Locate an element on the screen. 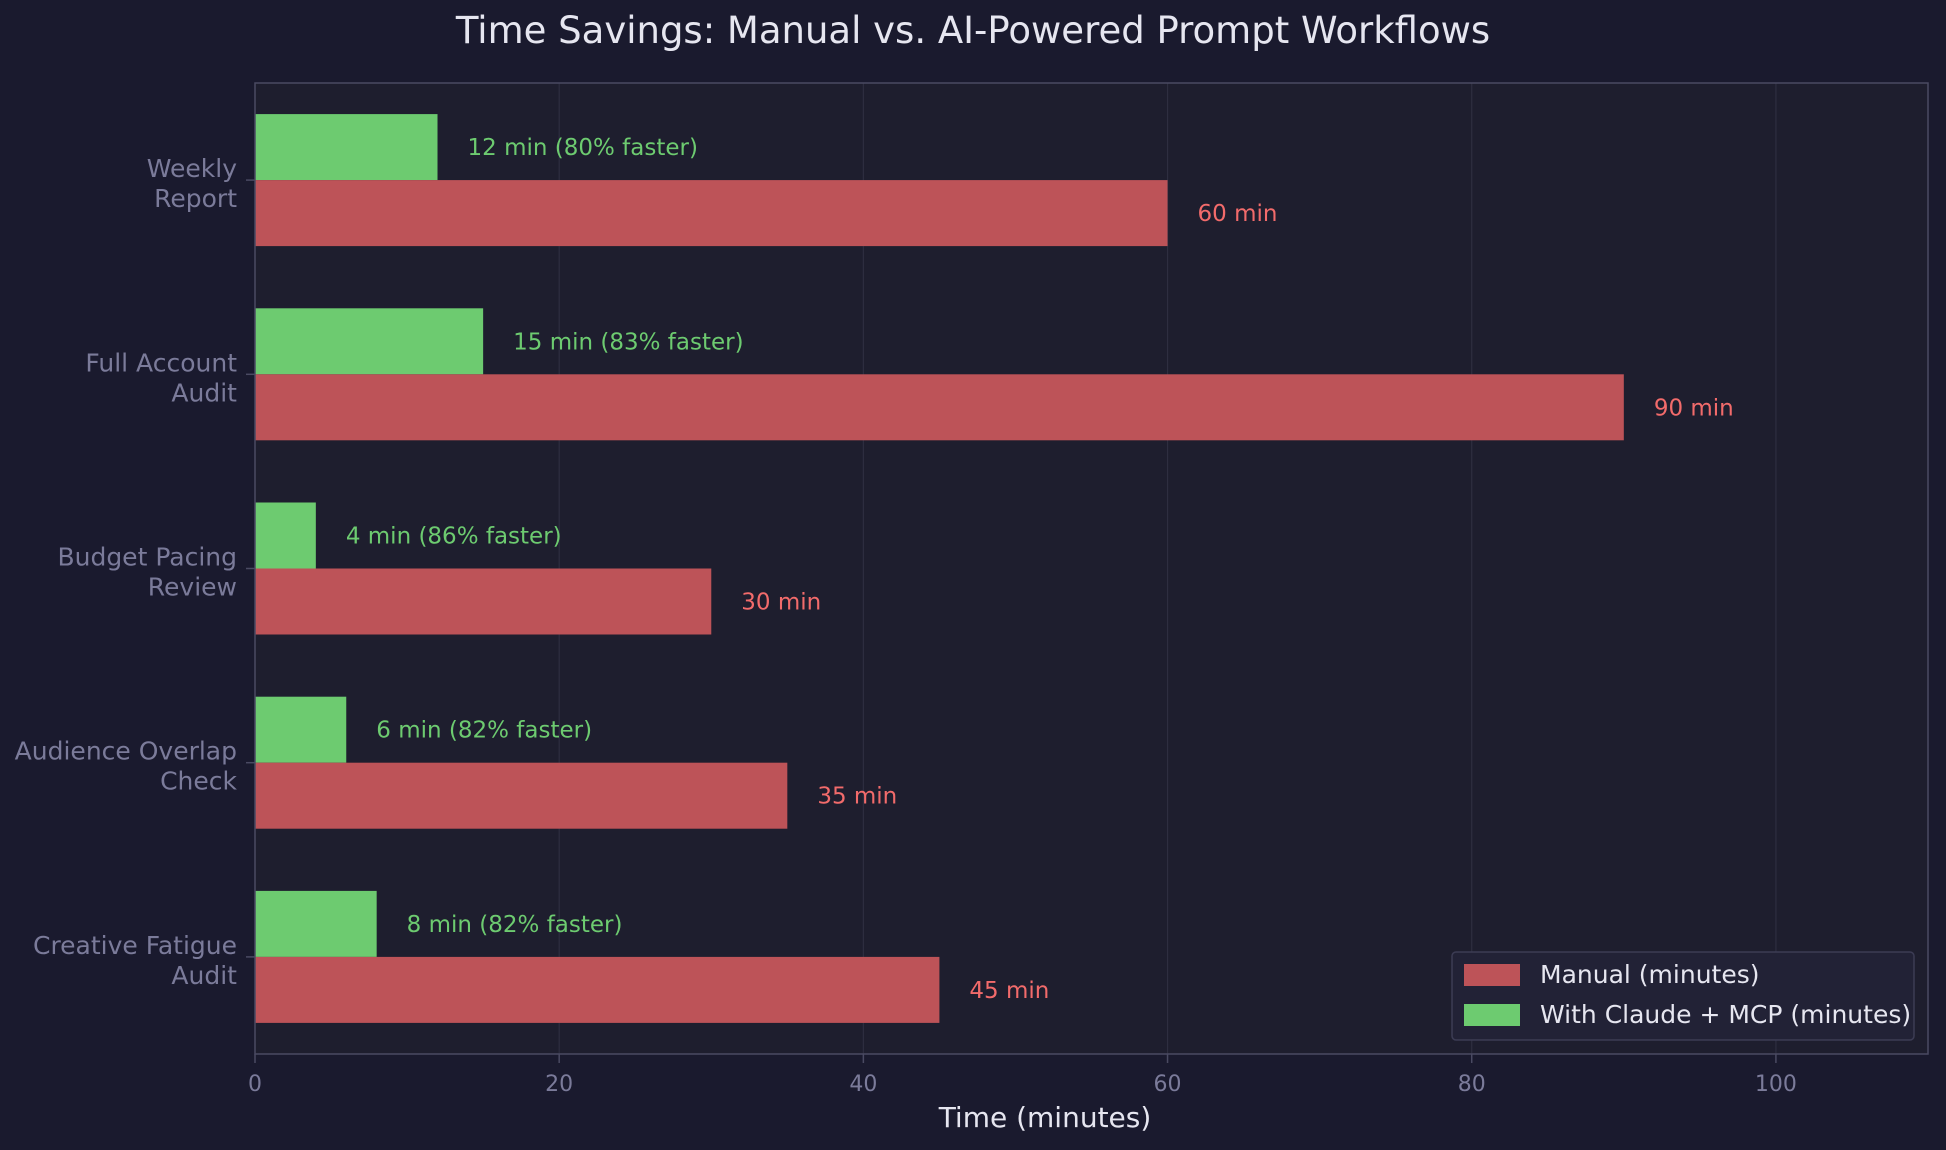 The image size is (1946, 1150). y-tick-label-line: Report is located at coordinates (195, 198).